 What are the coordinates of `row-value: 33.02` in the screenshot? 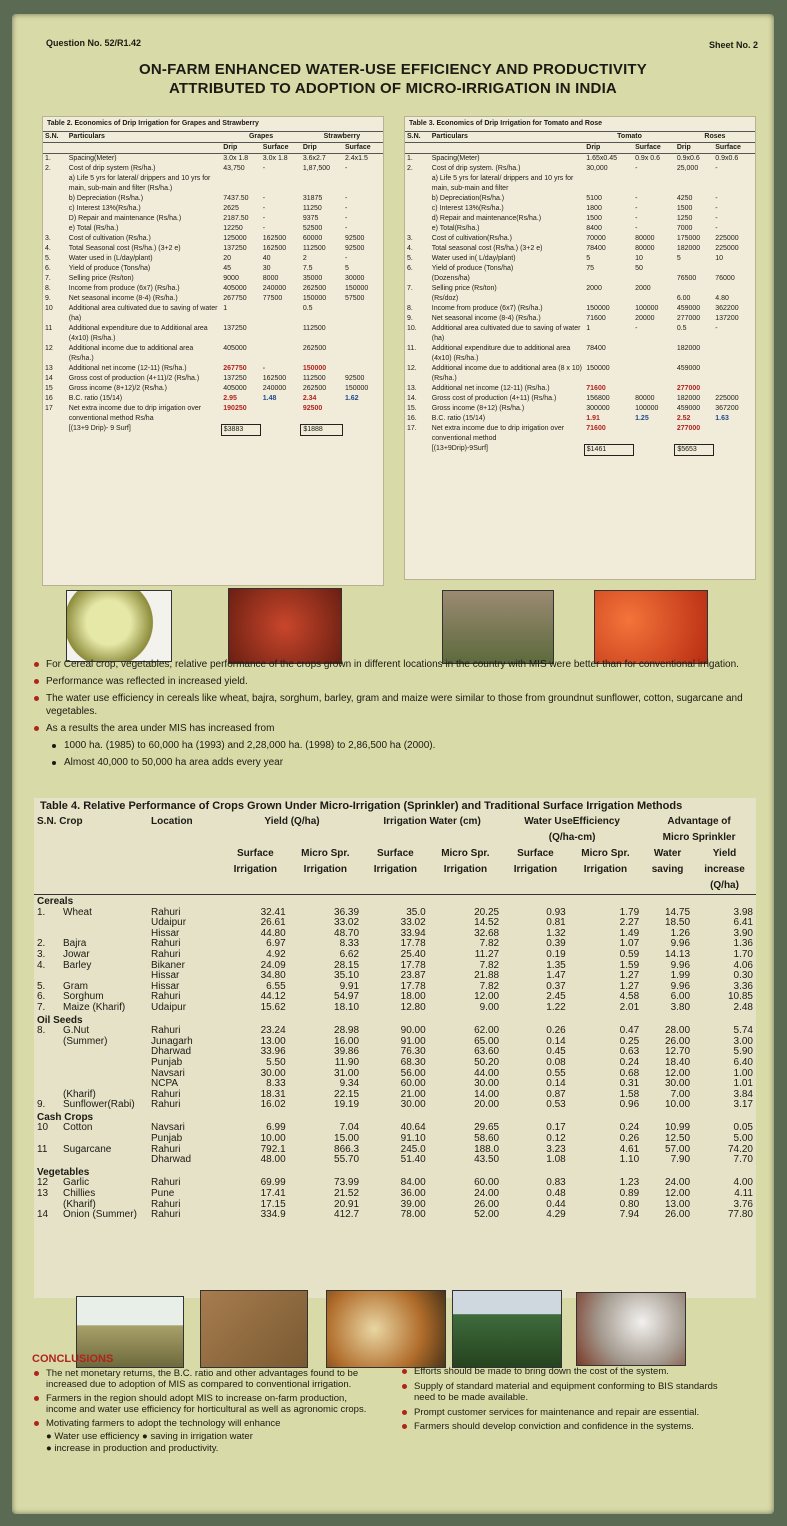 It's located at (413, 923).